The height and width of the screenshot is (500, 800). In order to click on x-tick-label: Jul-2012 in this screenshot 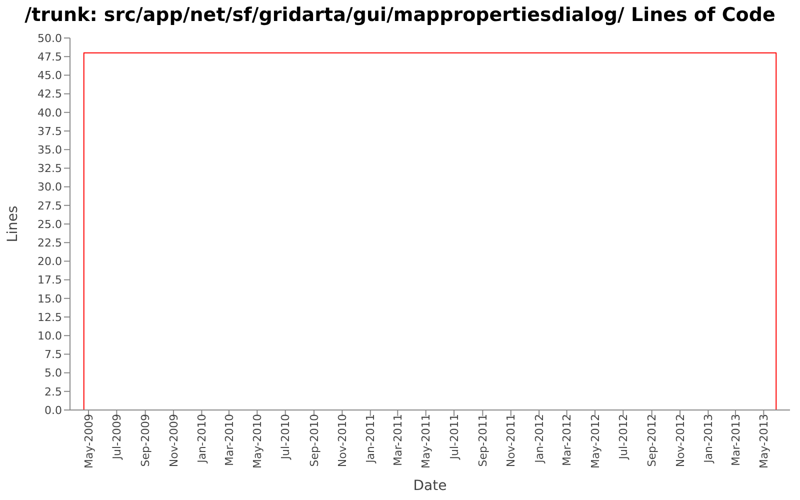, I will do `click(623, 437)`.